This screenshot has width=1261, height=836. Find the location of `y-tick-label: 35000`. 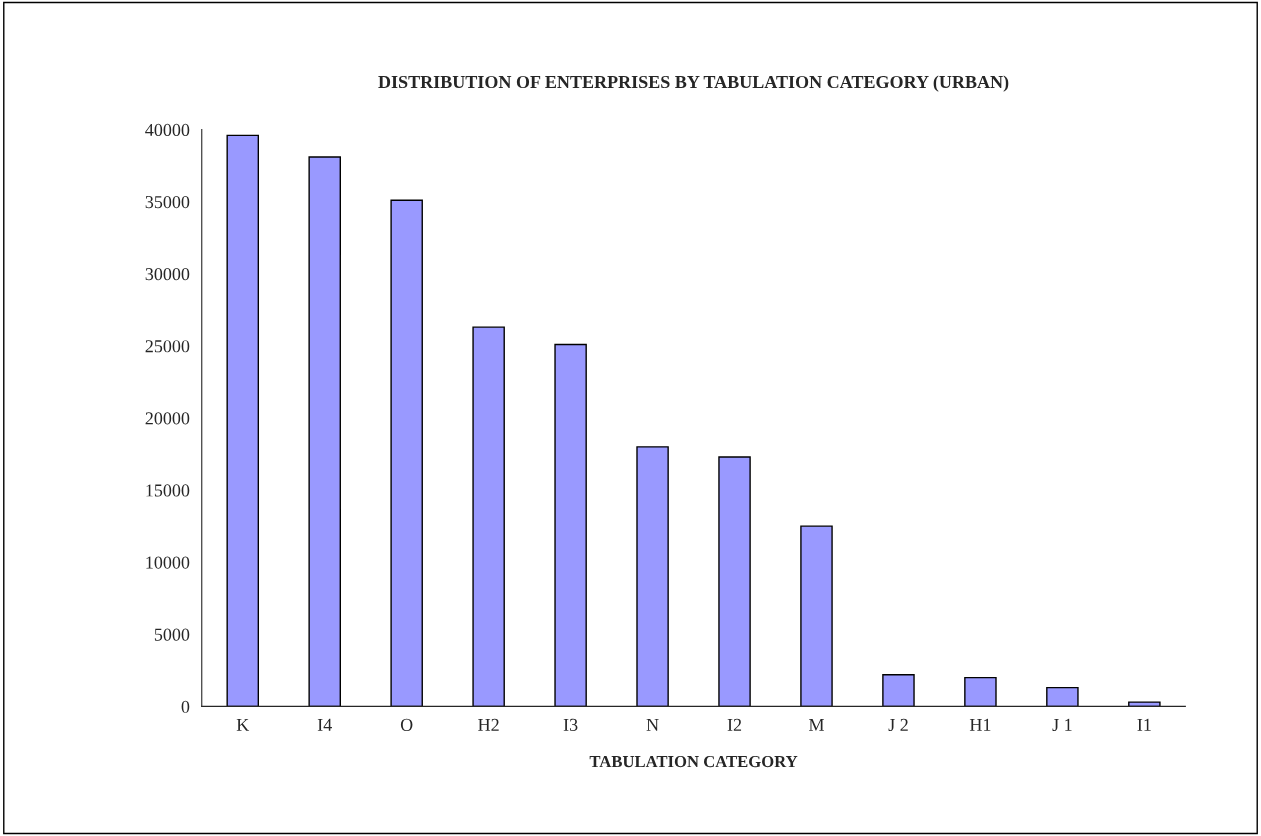

y-tick-label: 35000 is located at coordinates (167, 202).